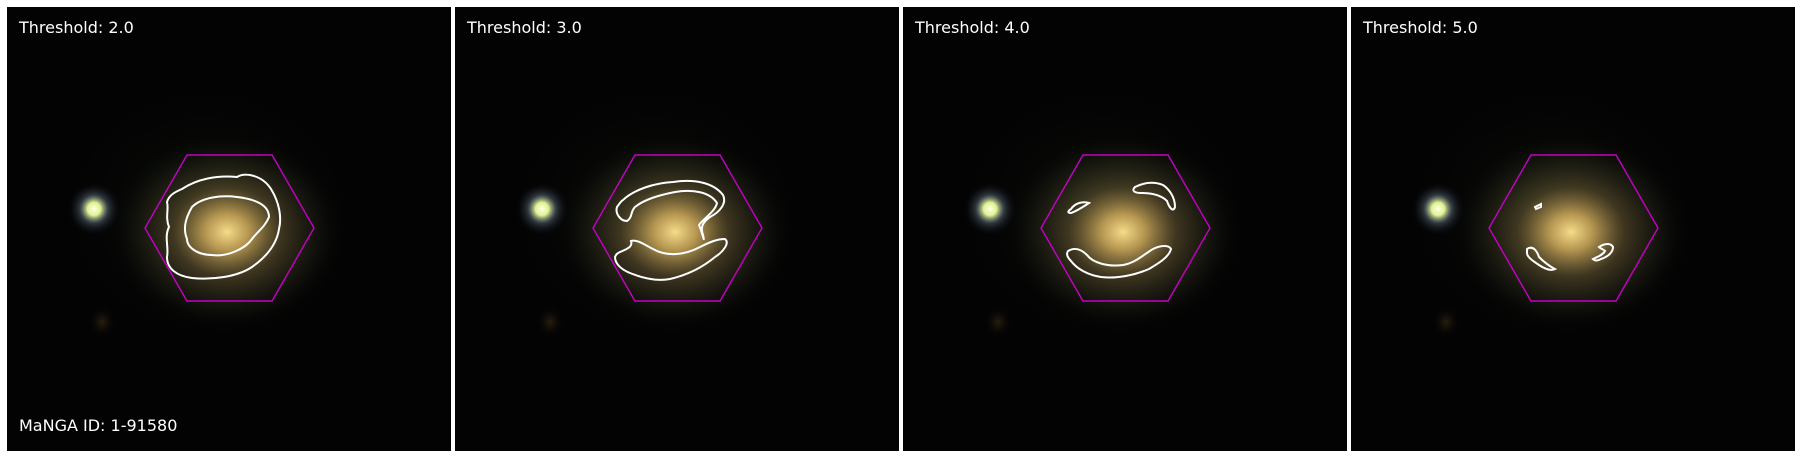  What do you see at coordinates (76, 27) in the screenshot?
I see `threshold-label: Threshold: 2.0` at bounding box center [76, 27].